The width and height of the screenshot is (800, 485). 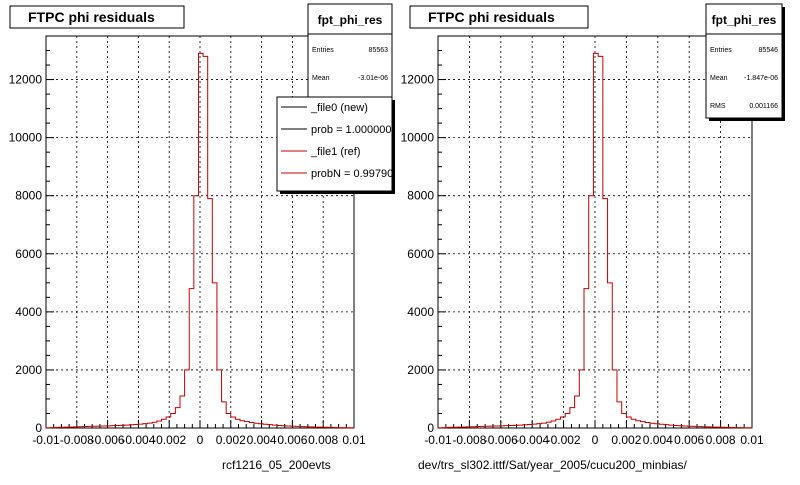 I want to click on legend-box, so click(x=334, y=144).